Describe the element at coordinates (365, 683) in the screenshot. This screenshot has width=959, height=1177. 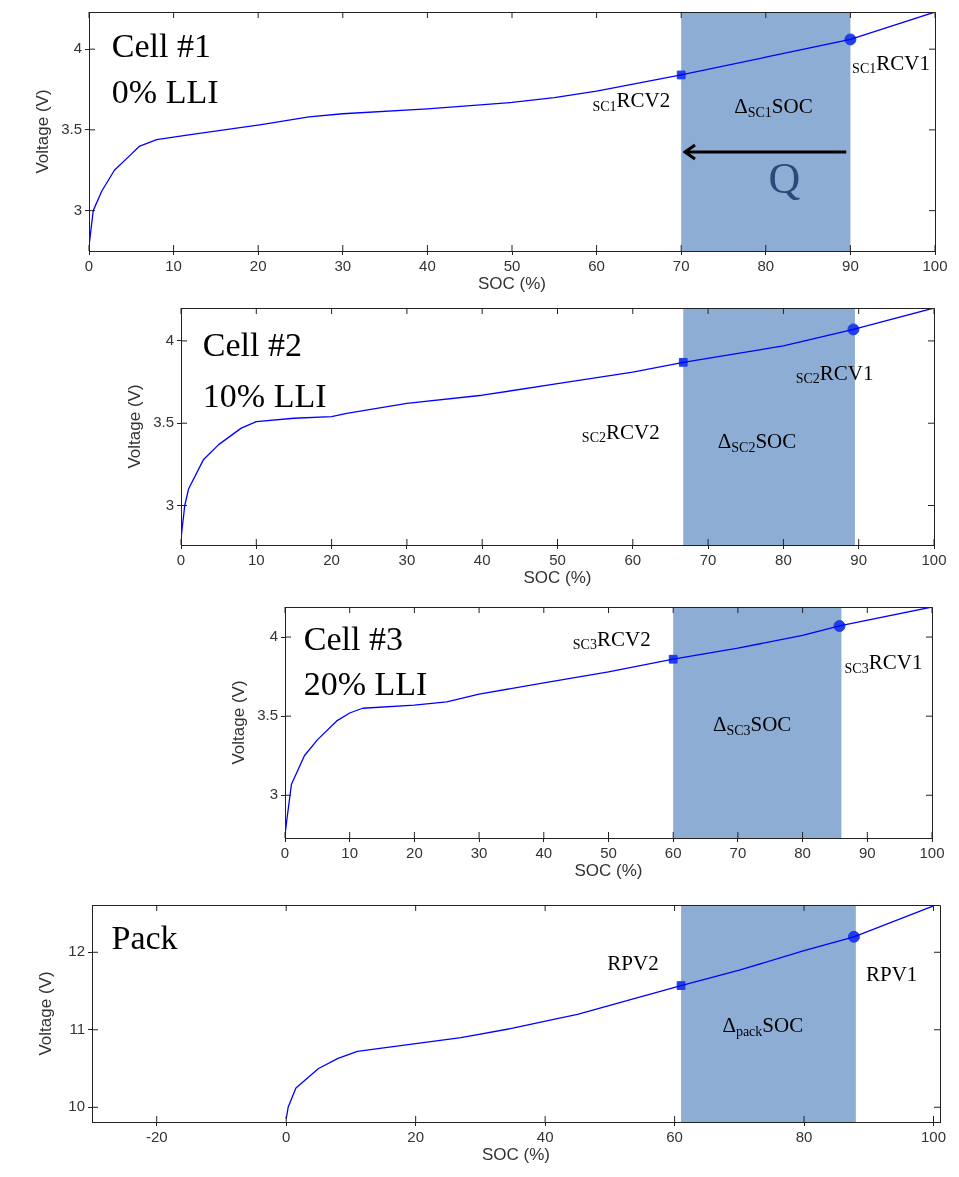
I see `annotation: 20% LLI` at that location.